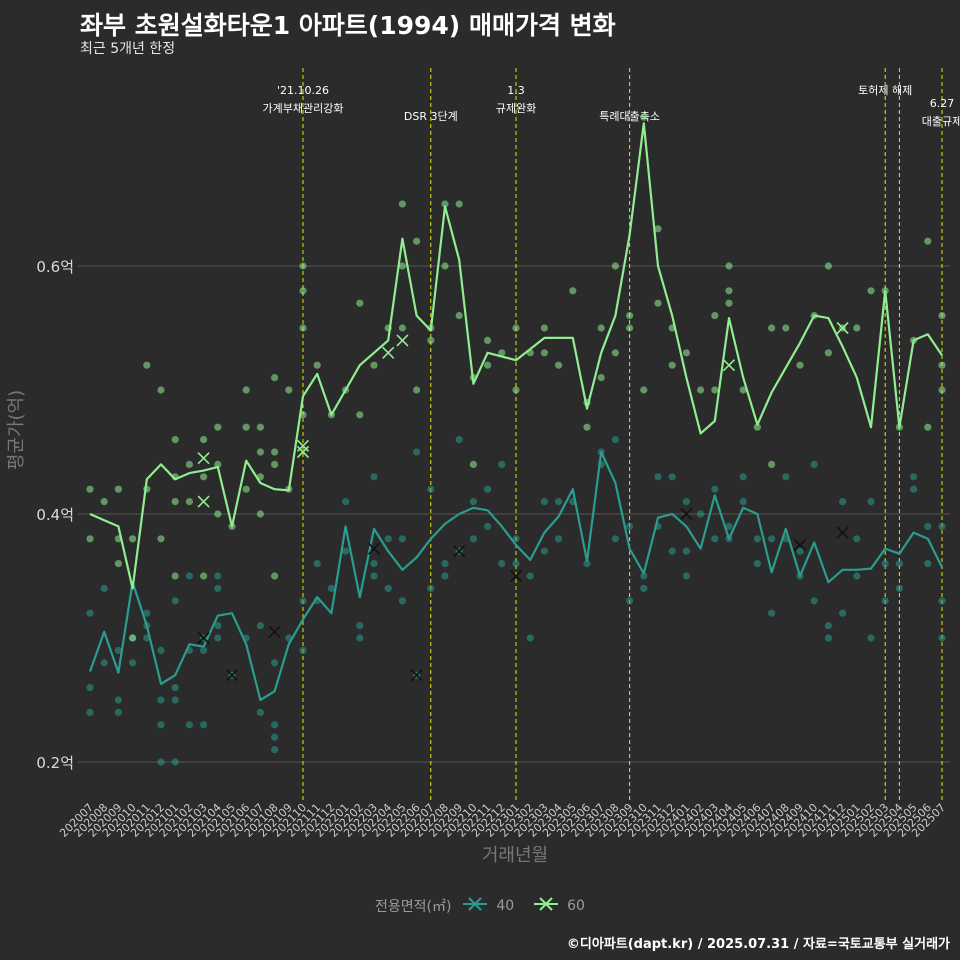  Describe the element at coordinates (303, 90) in the screenshot. I see `event-label: '21.10.26` at that location.